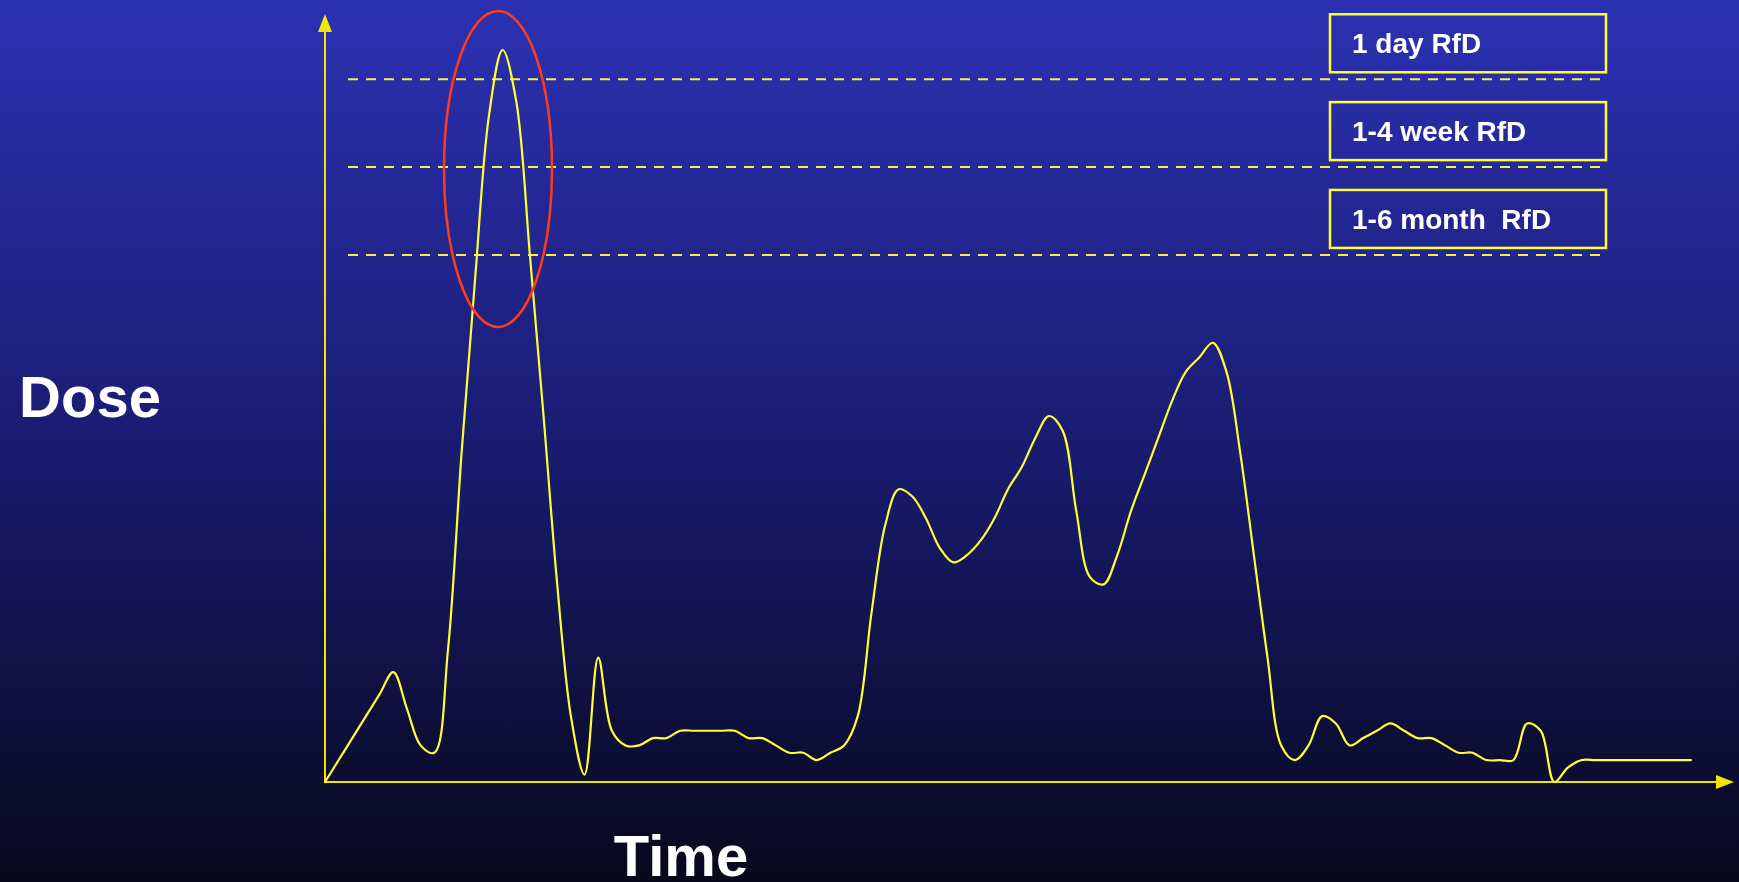 The width and height of the screenshot is (1739, 882). I want to click on ref-line-label: 1-4 week RfD, so click(1439, 132).